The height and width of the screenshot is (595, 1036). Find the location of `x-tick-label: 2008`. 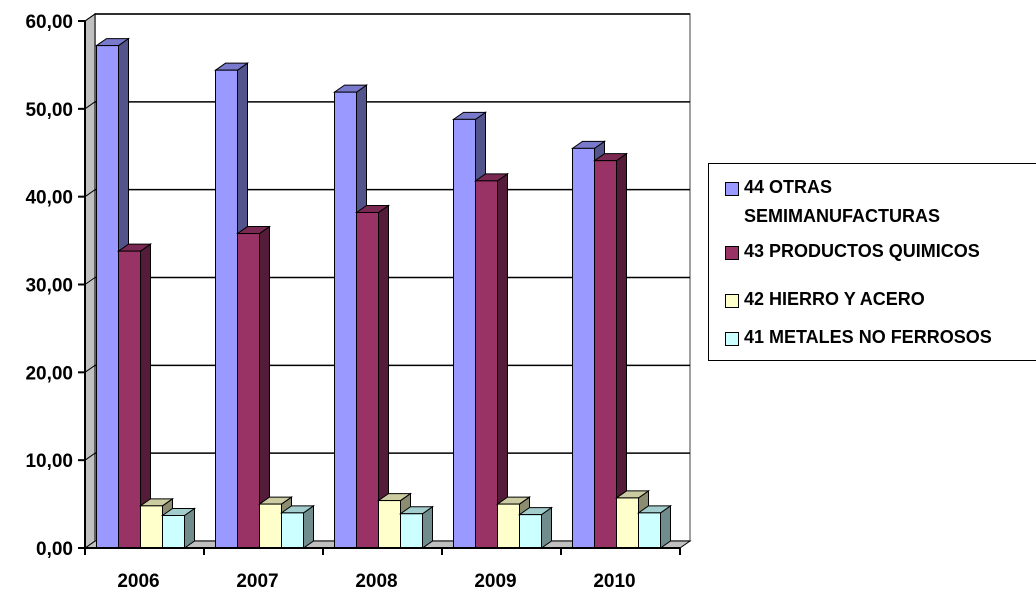

x-tick-label: 2008 is located at coordinates (376, 581).